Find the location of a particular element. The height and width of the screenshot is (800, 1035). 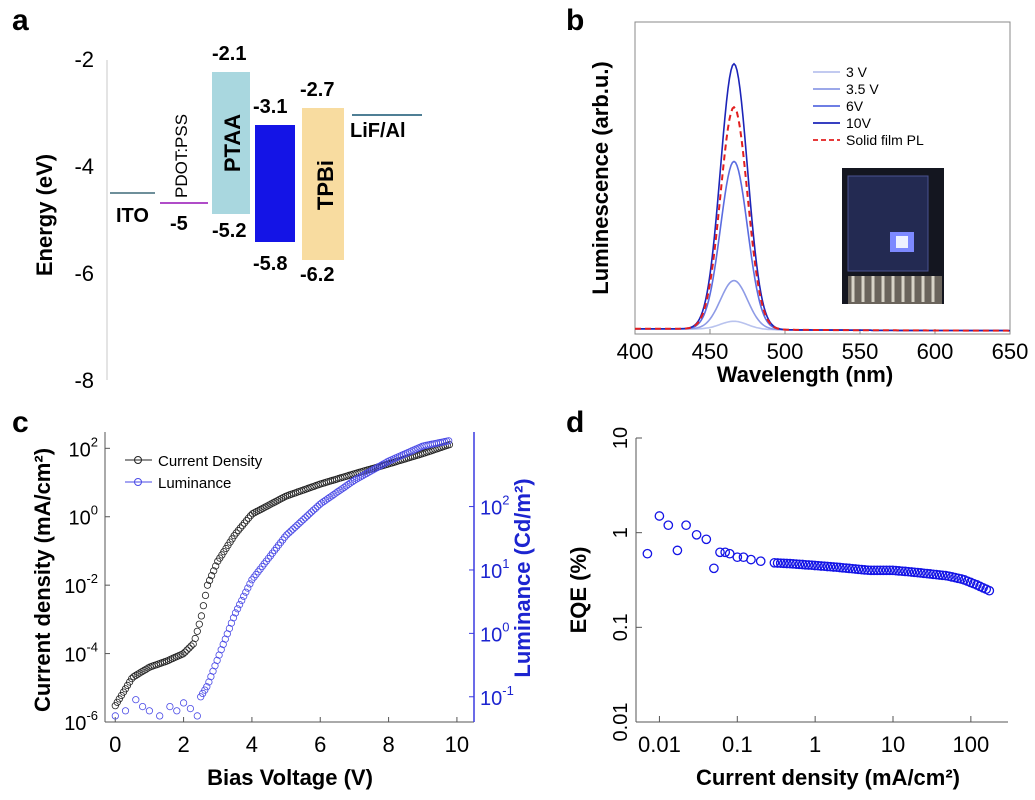

eml-lumo: -3.1 is located at coordinates (270, 107).